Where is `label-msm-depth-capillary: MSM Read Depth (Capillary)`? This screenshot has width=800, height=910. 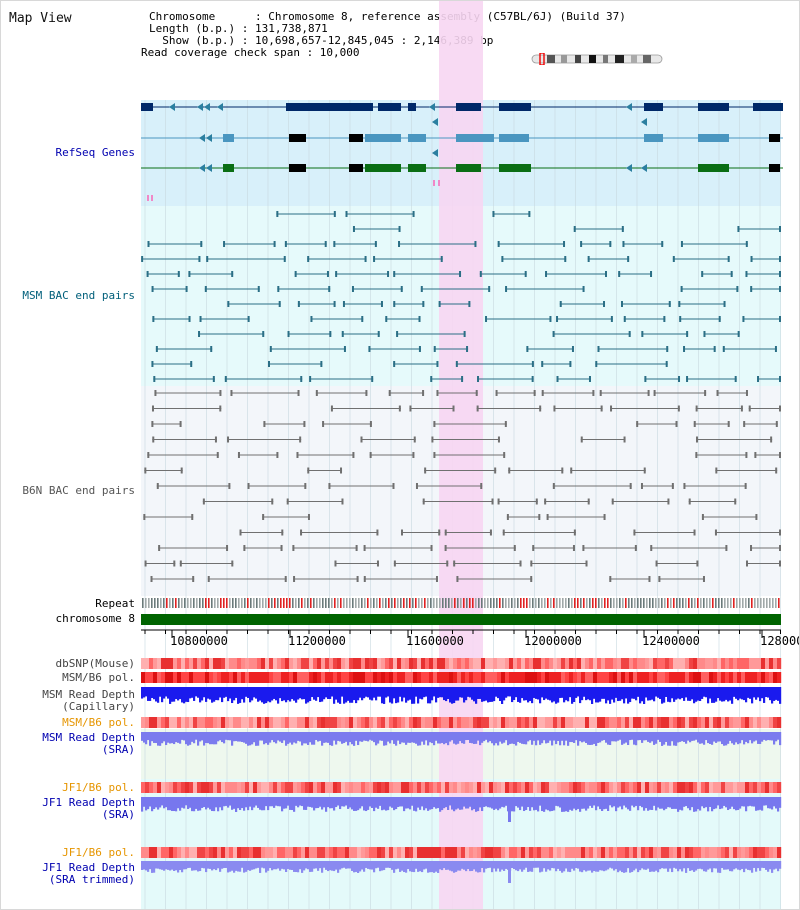 label-msm-depth-capillary: MSM Read Depth (Capillary) is located at coordinates (88, 700).